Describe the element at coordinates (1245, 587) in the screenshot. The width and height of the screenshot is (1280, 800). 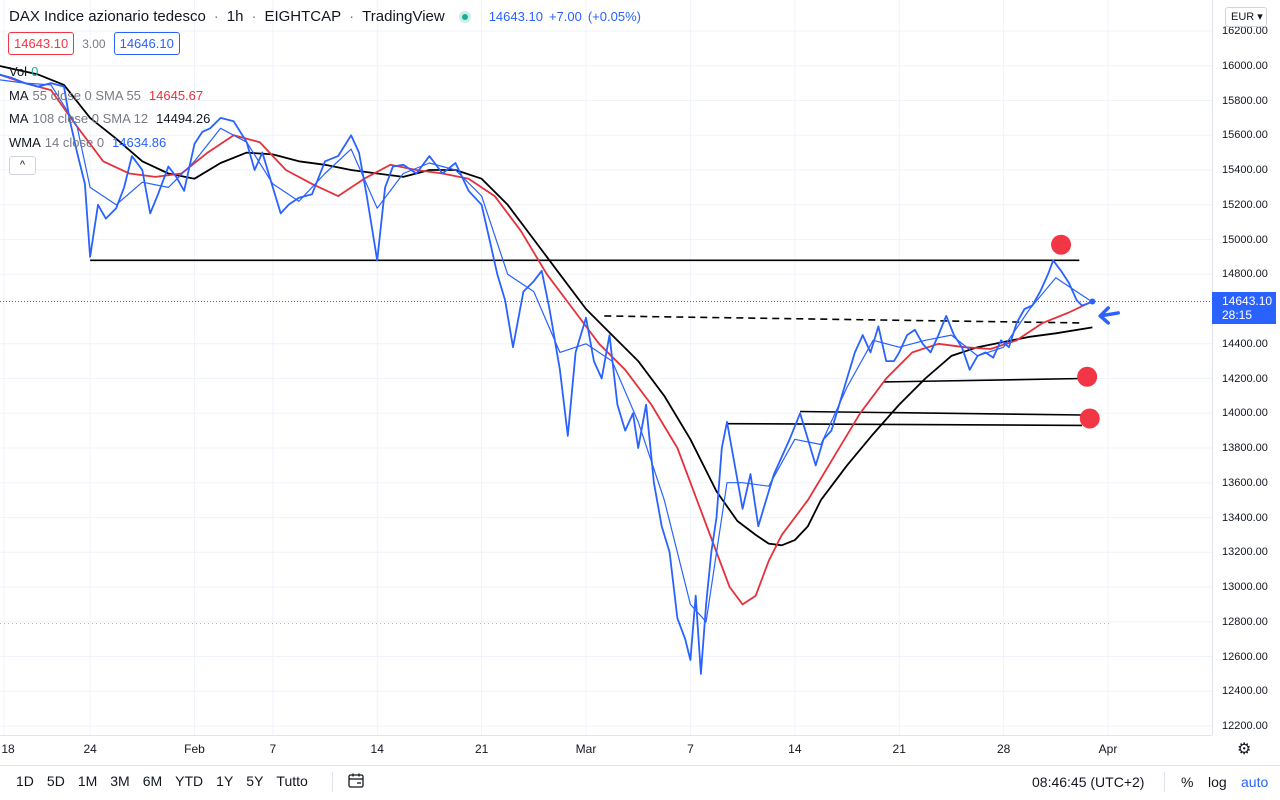
I see `price-tick-label: 13000.00` at that location.